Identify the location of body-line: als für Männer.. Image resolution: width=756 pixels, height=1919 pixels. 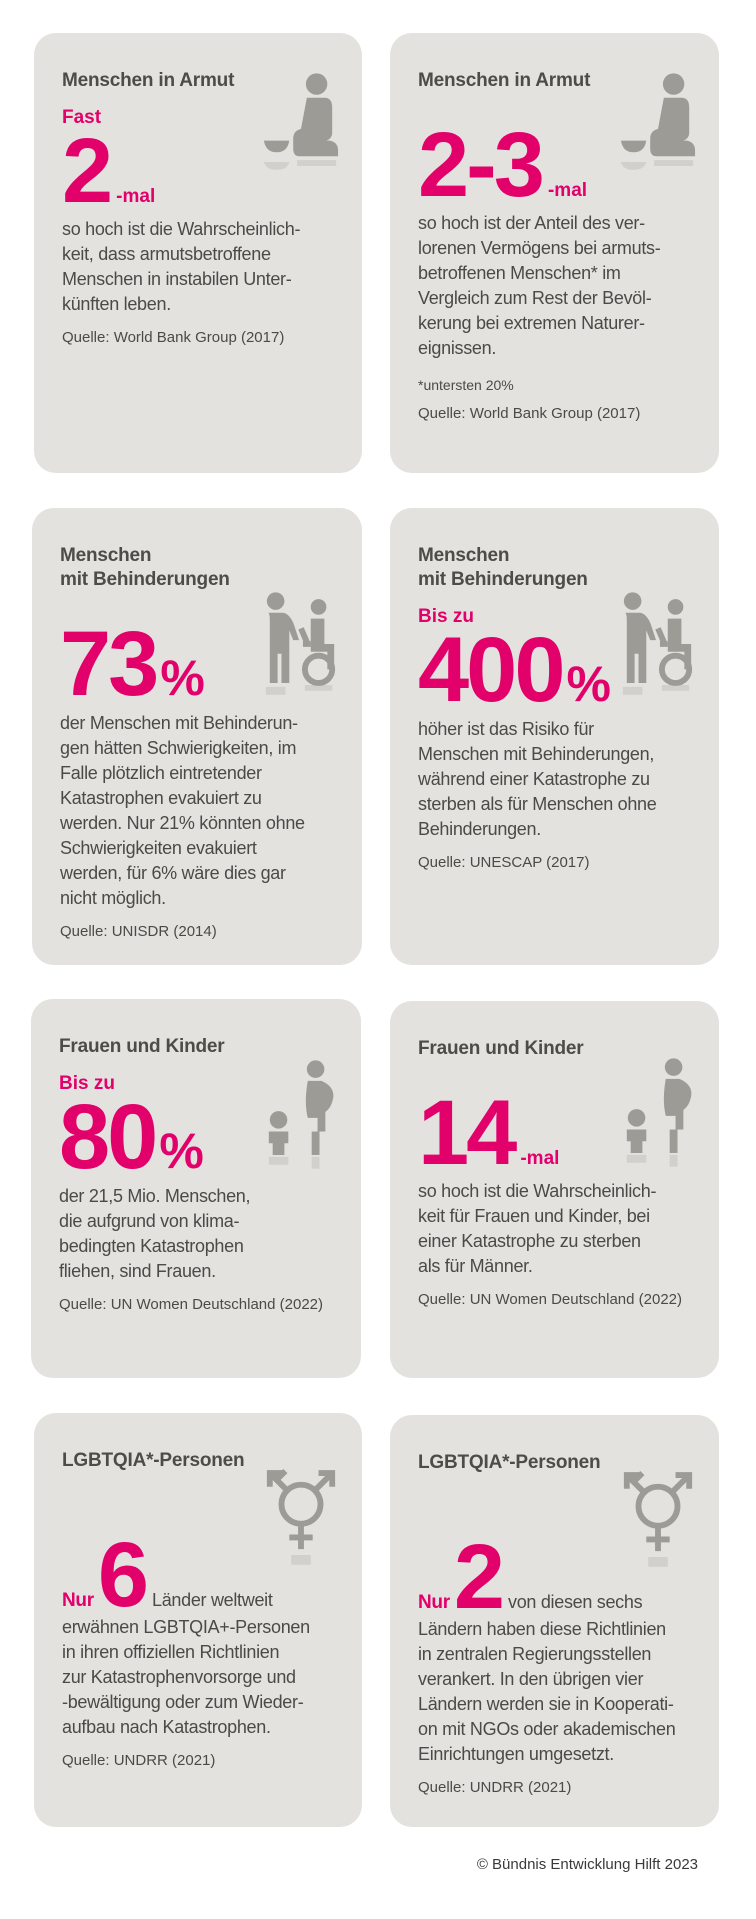
(475, 1266).